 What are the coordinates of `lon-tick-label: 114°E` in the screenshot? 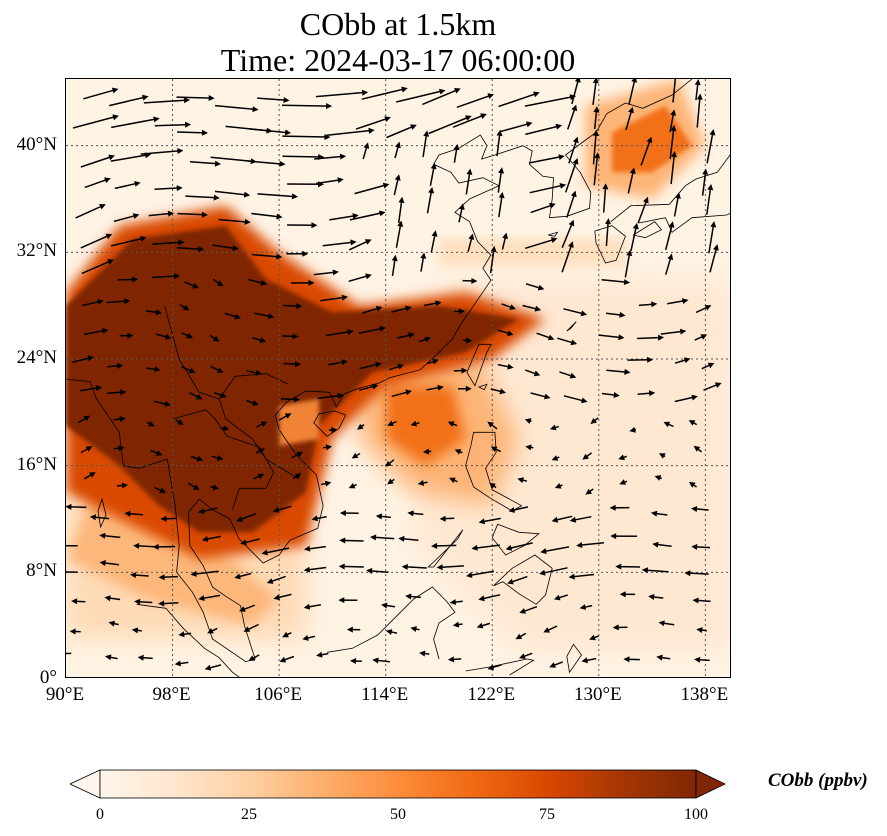 It's located at (385, 694).